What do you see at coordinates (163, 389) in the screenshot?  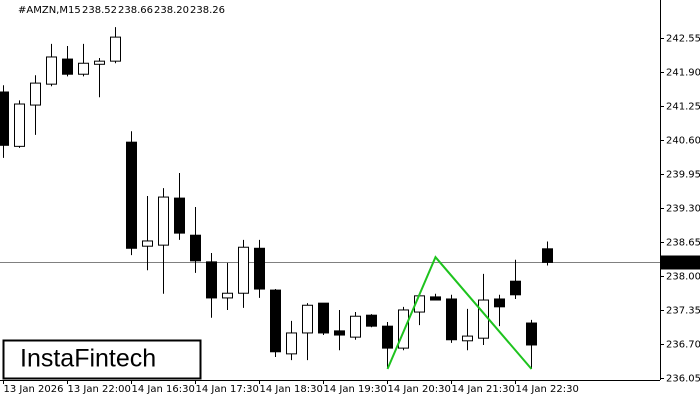 I see `x-tick-label: 14 Jan 16:30` at bounding box center [163, 389].